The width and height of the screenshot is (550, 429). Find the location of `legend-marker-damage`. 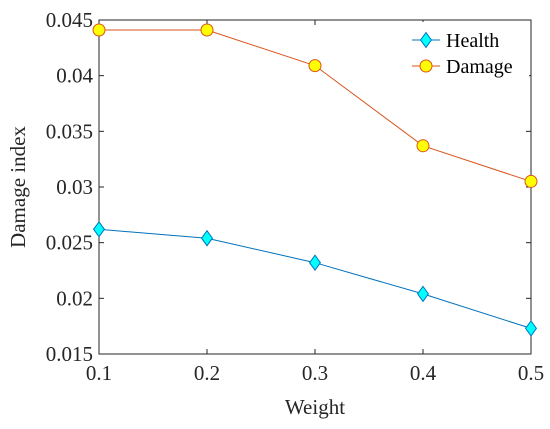

legend-marker-damage is located at coordinates (426, 66).